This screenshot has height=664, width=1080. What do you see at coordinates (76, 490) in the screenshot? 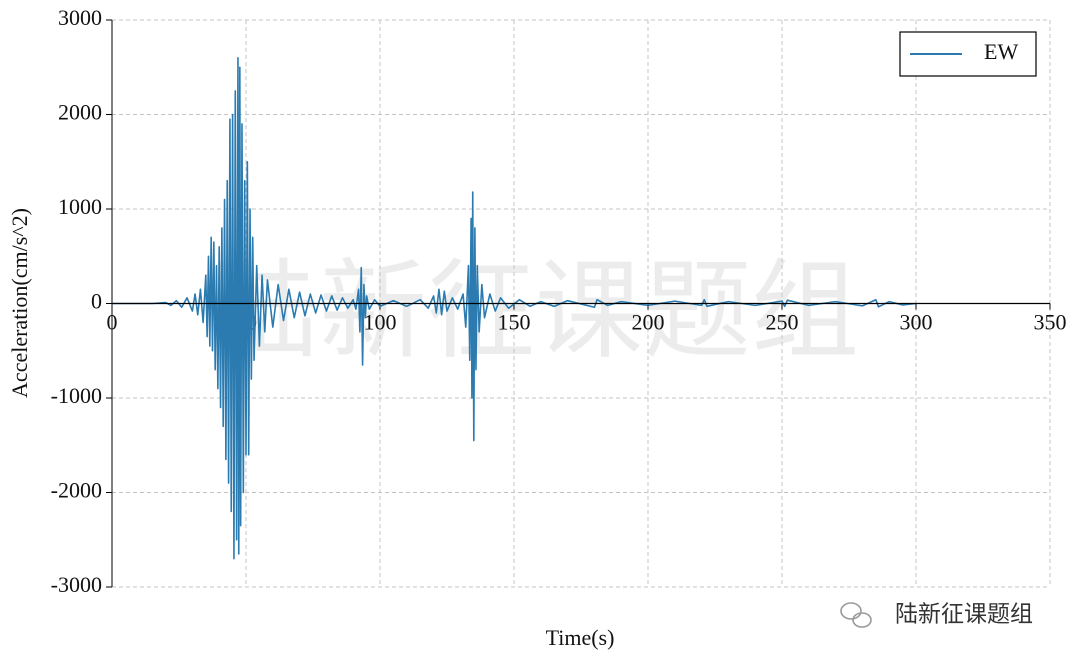
I see `y-tick-label: -2000` at bounding box center [76, 490].